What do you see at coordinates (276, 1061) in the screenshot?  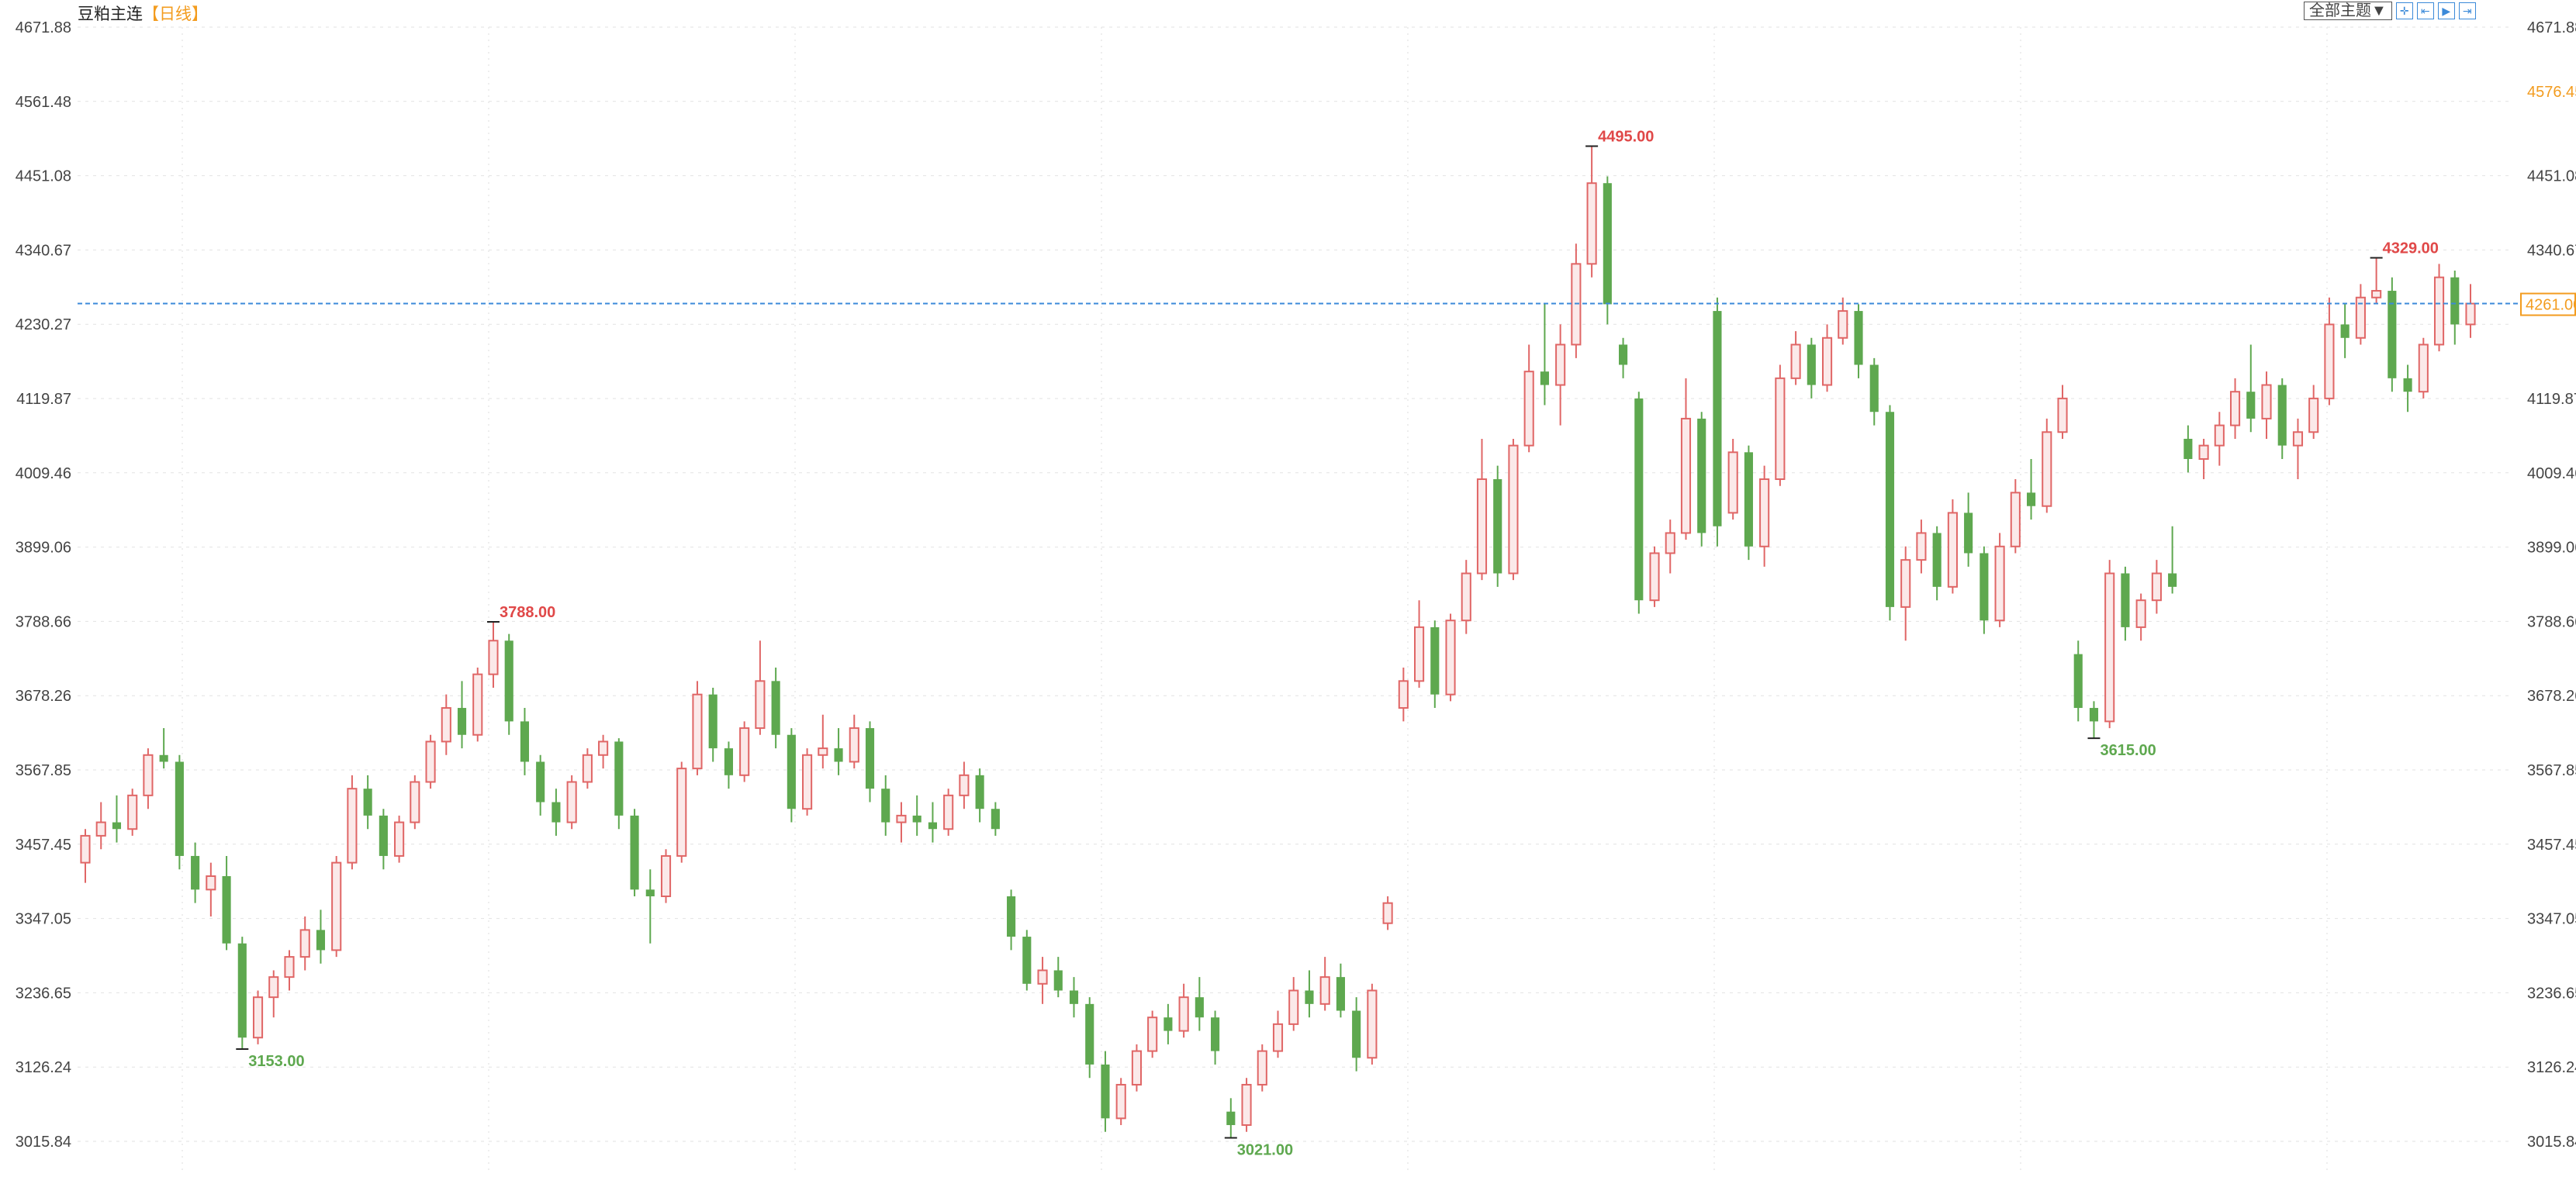 I see `low-label: 3153.00` at bounding box center [276, 1061].